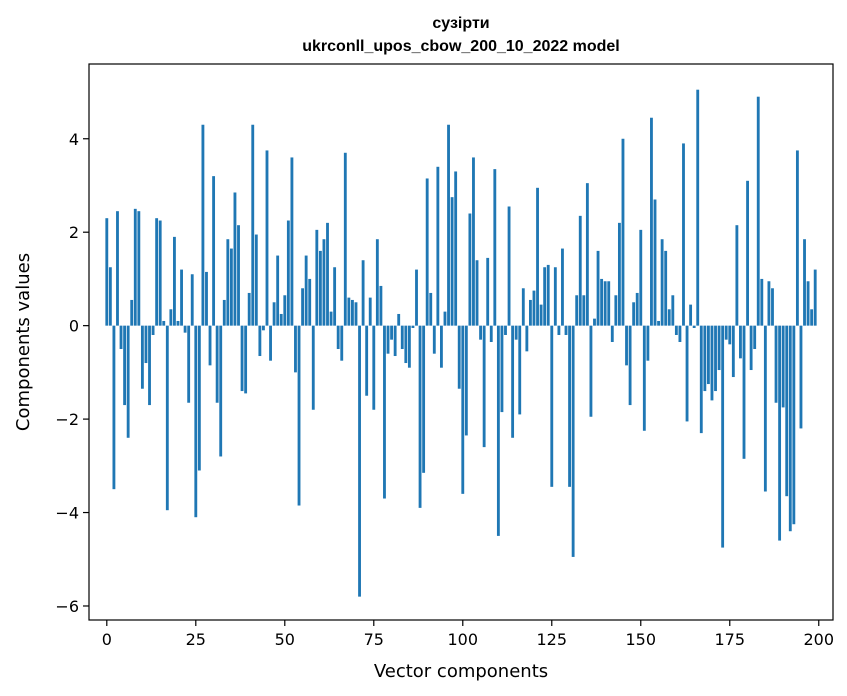 This screenshot has height=696, width=847. I want to click on x-tick-label: 125, so click(552, 639).